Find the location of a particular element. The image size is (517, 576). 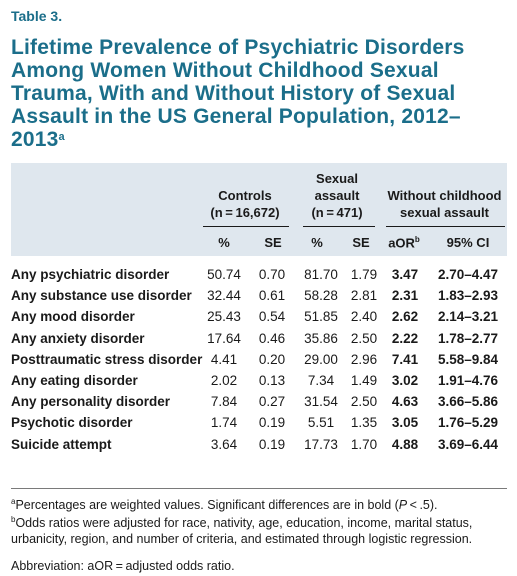

cell-ci: 2.14–3.21 is located at coordinates (468, 317).